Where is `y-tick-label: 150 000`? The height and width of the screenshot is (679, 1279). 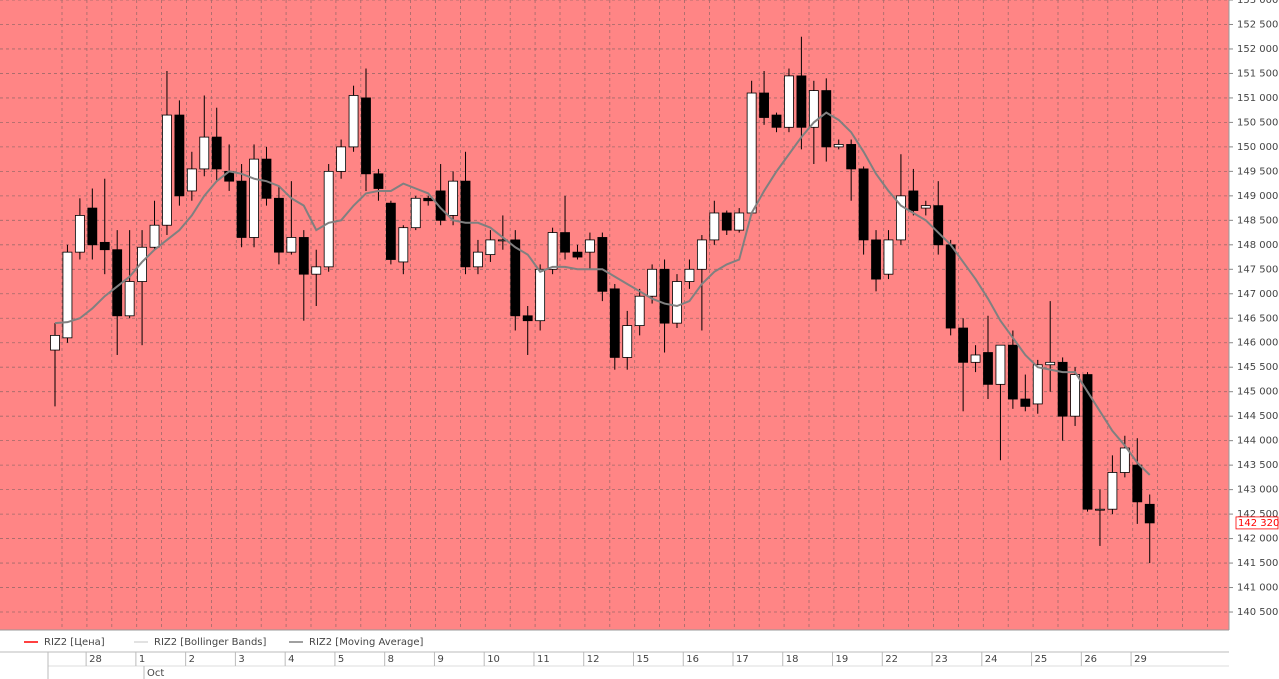 y-tick-label: 150 000 is located at coordinates (1257, 147).